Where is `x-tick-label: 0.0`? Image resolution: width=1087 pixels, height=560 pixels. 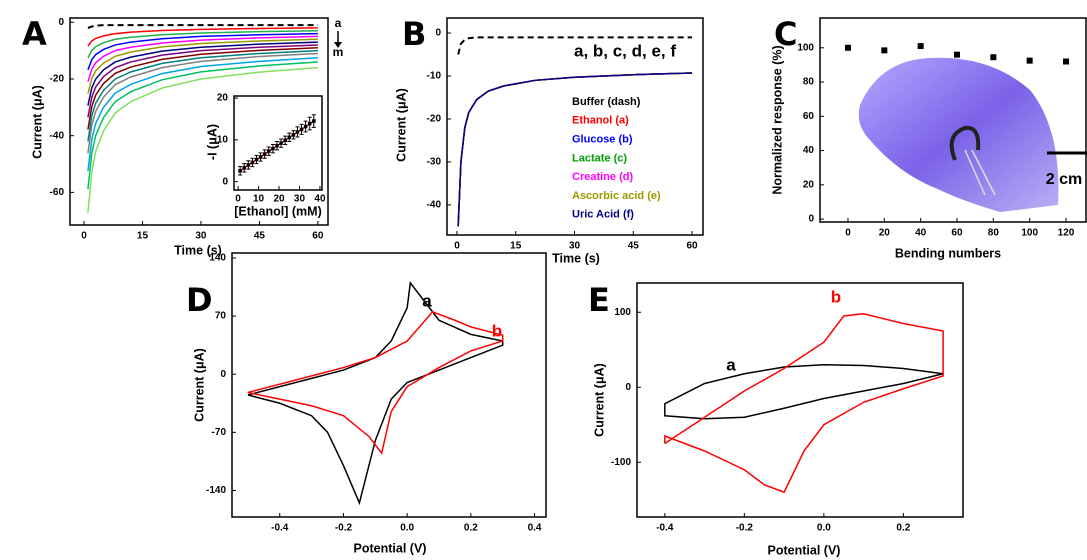 x-tick-label: 0.0 is located at coordinates (824, 528).